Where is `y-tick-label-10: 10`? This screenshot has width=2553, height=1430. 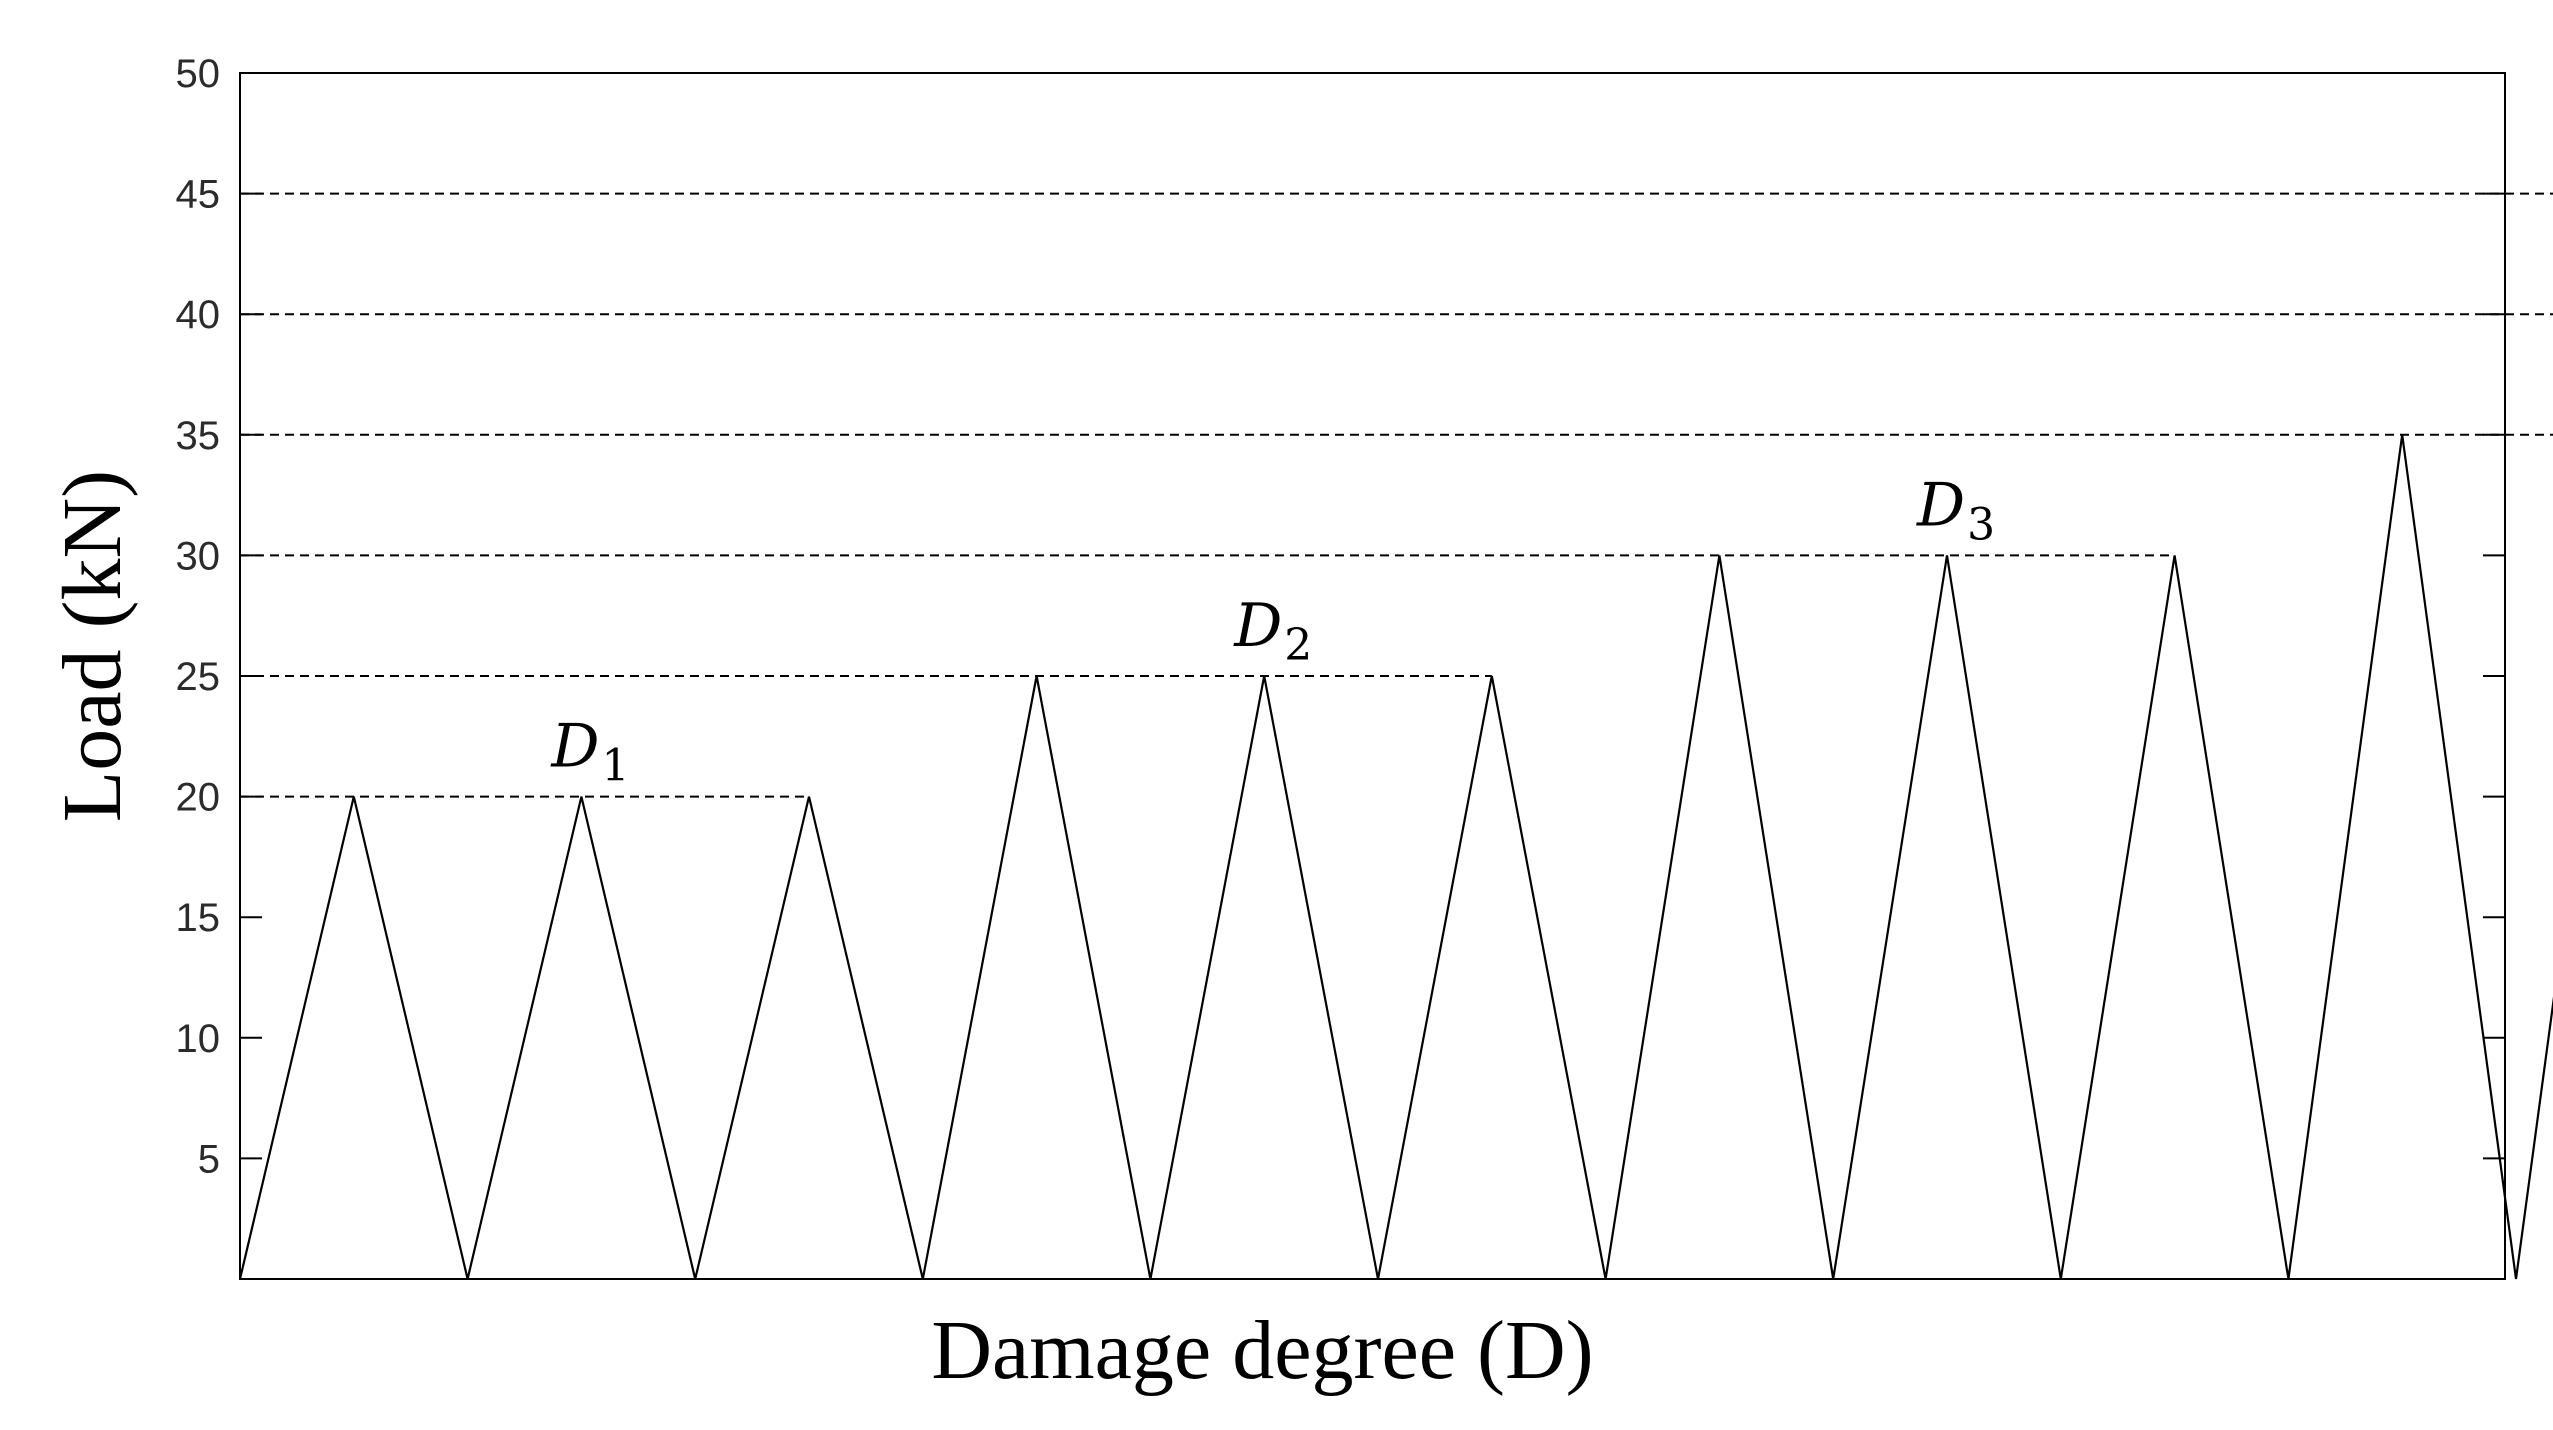 y-tick-label-10: 10 is located at coordinates (198, 1039).